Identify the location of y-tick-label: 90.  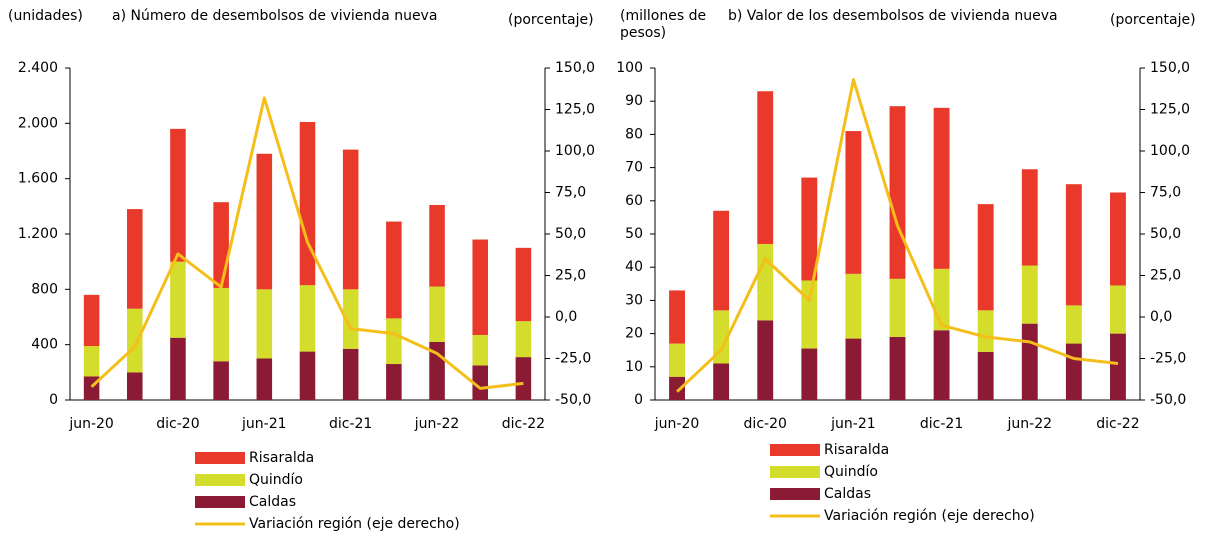
(634, 101).